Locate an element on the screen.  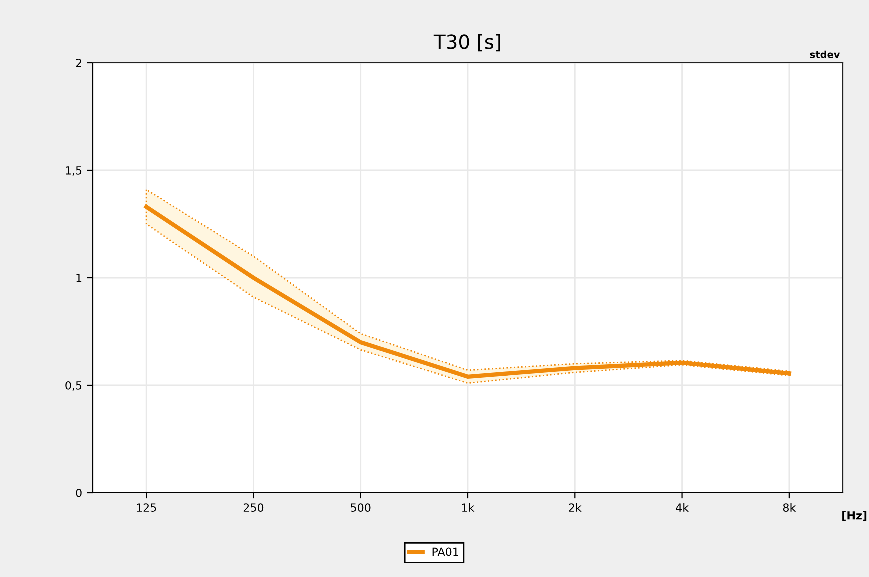
text: stdev is located at coordinates (825, 54).